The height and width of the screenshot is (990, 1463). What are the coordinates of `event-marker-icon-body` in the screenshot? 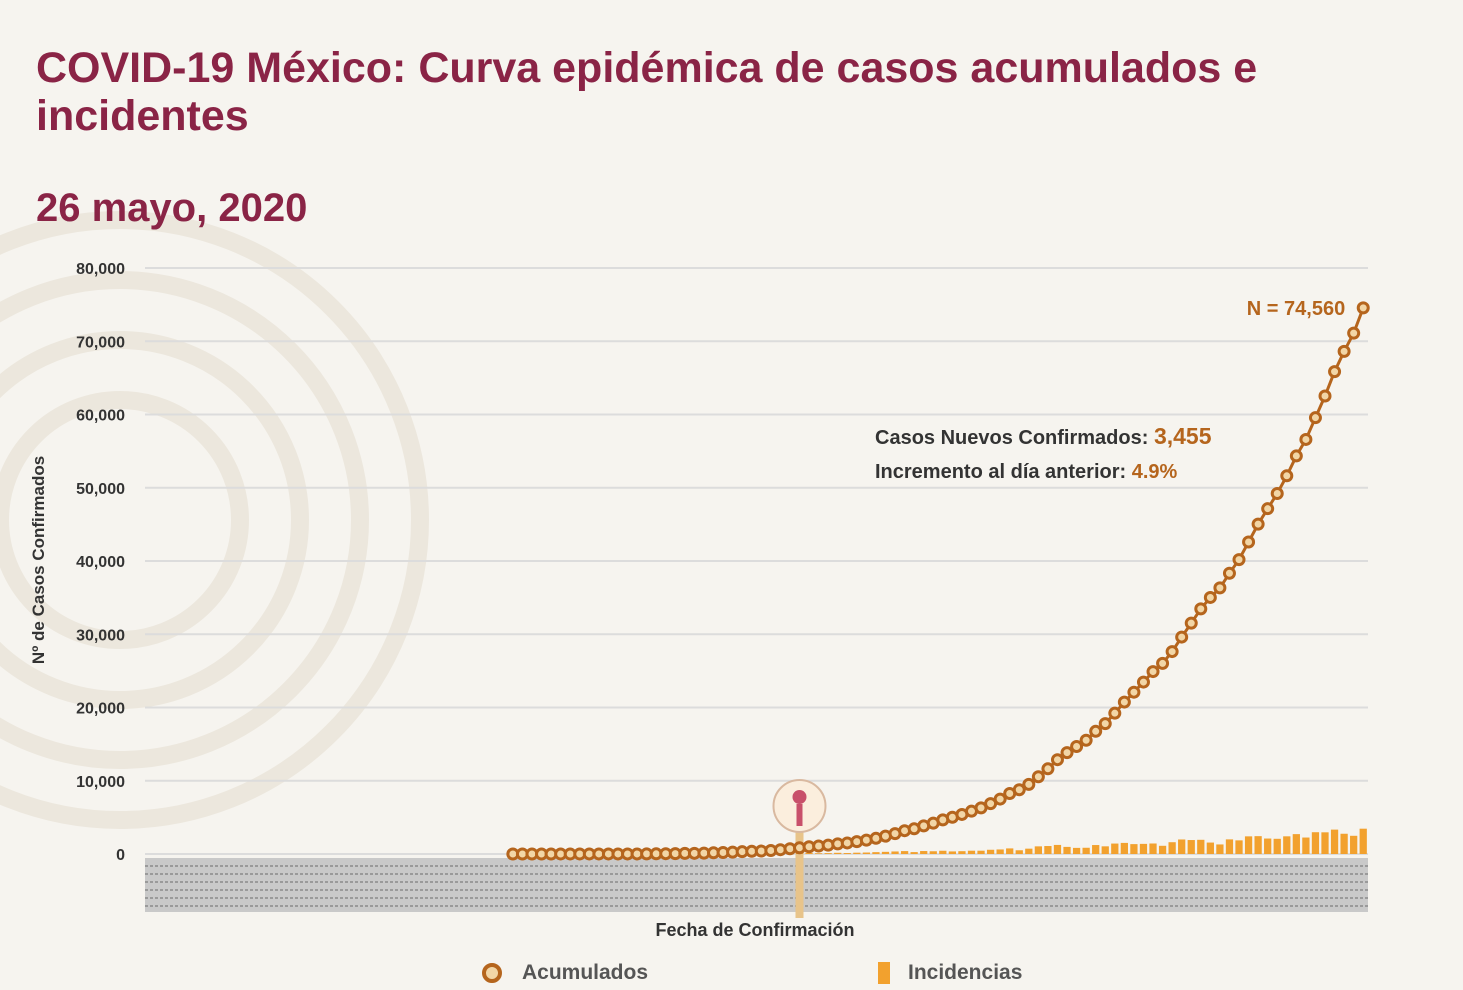 It's located at (799, 815).